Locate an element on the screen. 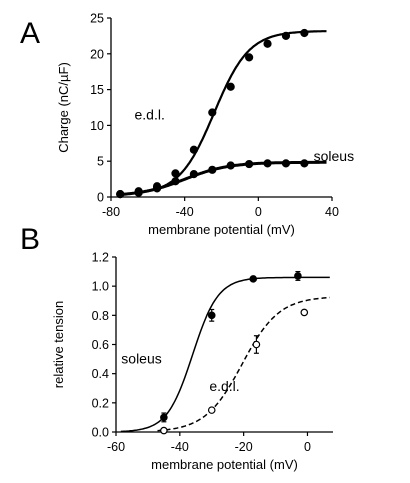 This screenshot has width=410, height=483. panel-b-y-tick-label: 0.2 is located at coordinates (100, 403).